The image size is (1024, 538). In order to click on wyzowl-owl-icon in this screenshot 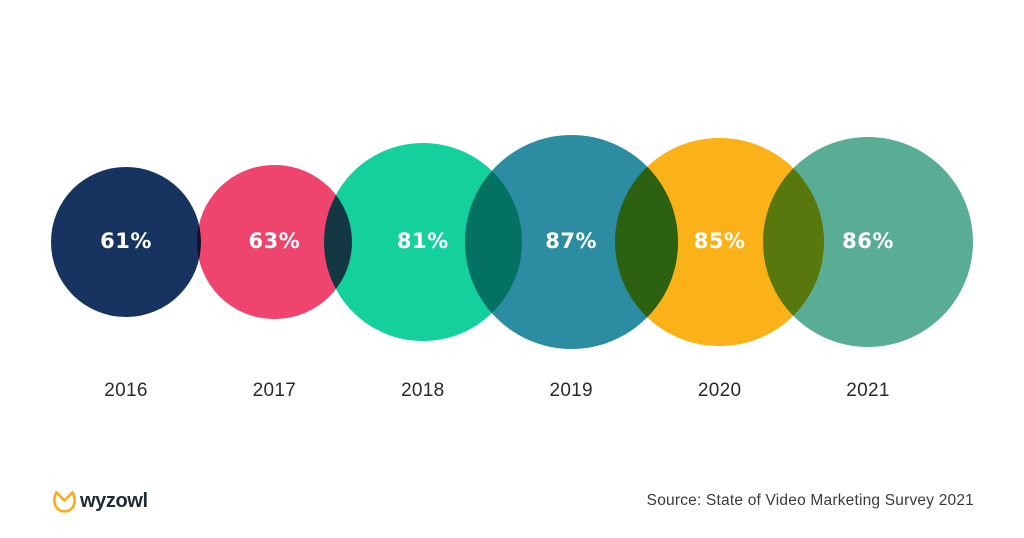, I will do `click(64, 501)`.